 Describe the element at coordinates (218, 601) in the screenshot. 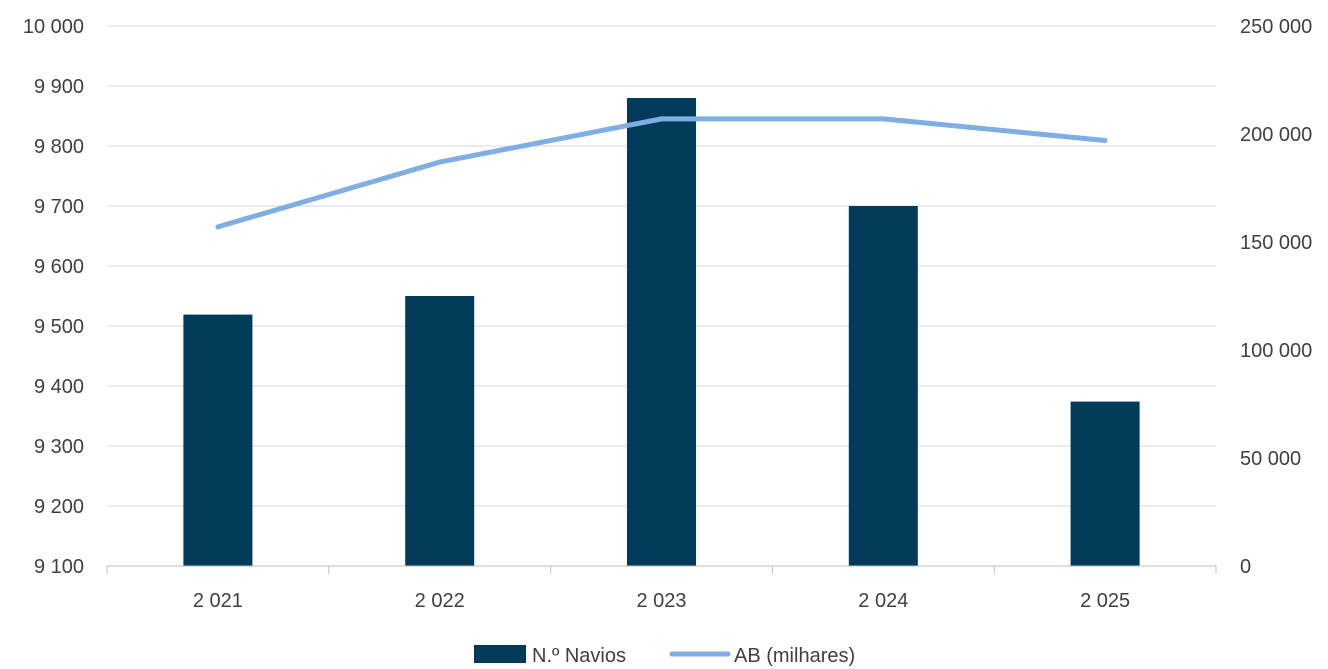

I see `x-tick-label: 2 021` at that location.